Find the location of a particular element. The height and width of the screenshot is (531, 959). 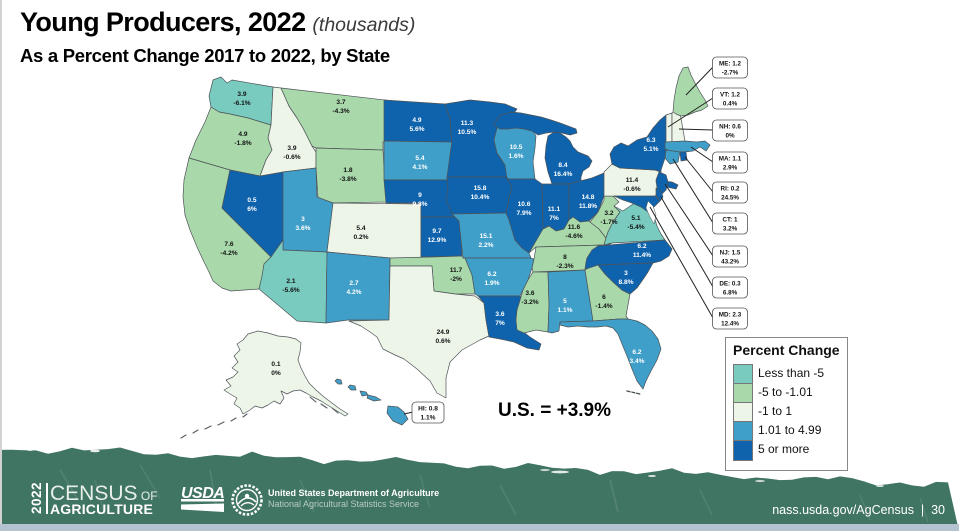

svg-text: 5.1% is located at coordinates (650, 149).